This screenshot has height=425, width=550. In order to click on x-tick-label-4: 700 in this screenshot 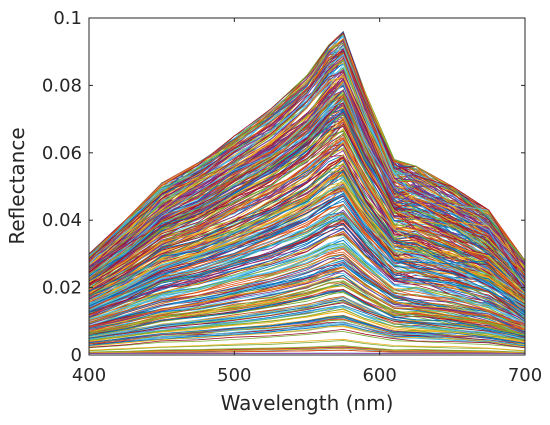, I will do `click(525, 375)`.